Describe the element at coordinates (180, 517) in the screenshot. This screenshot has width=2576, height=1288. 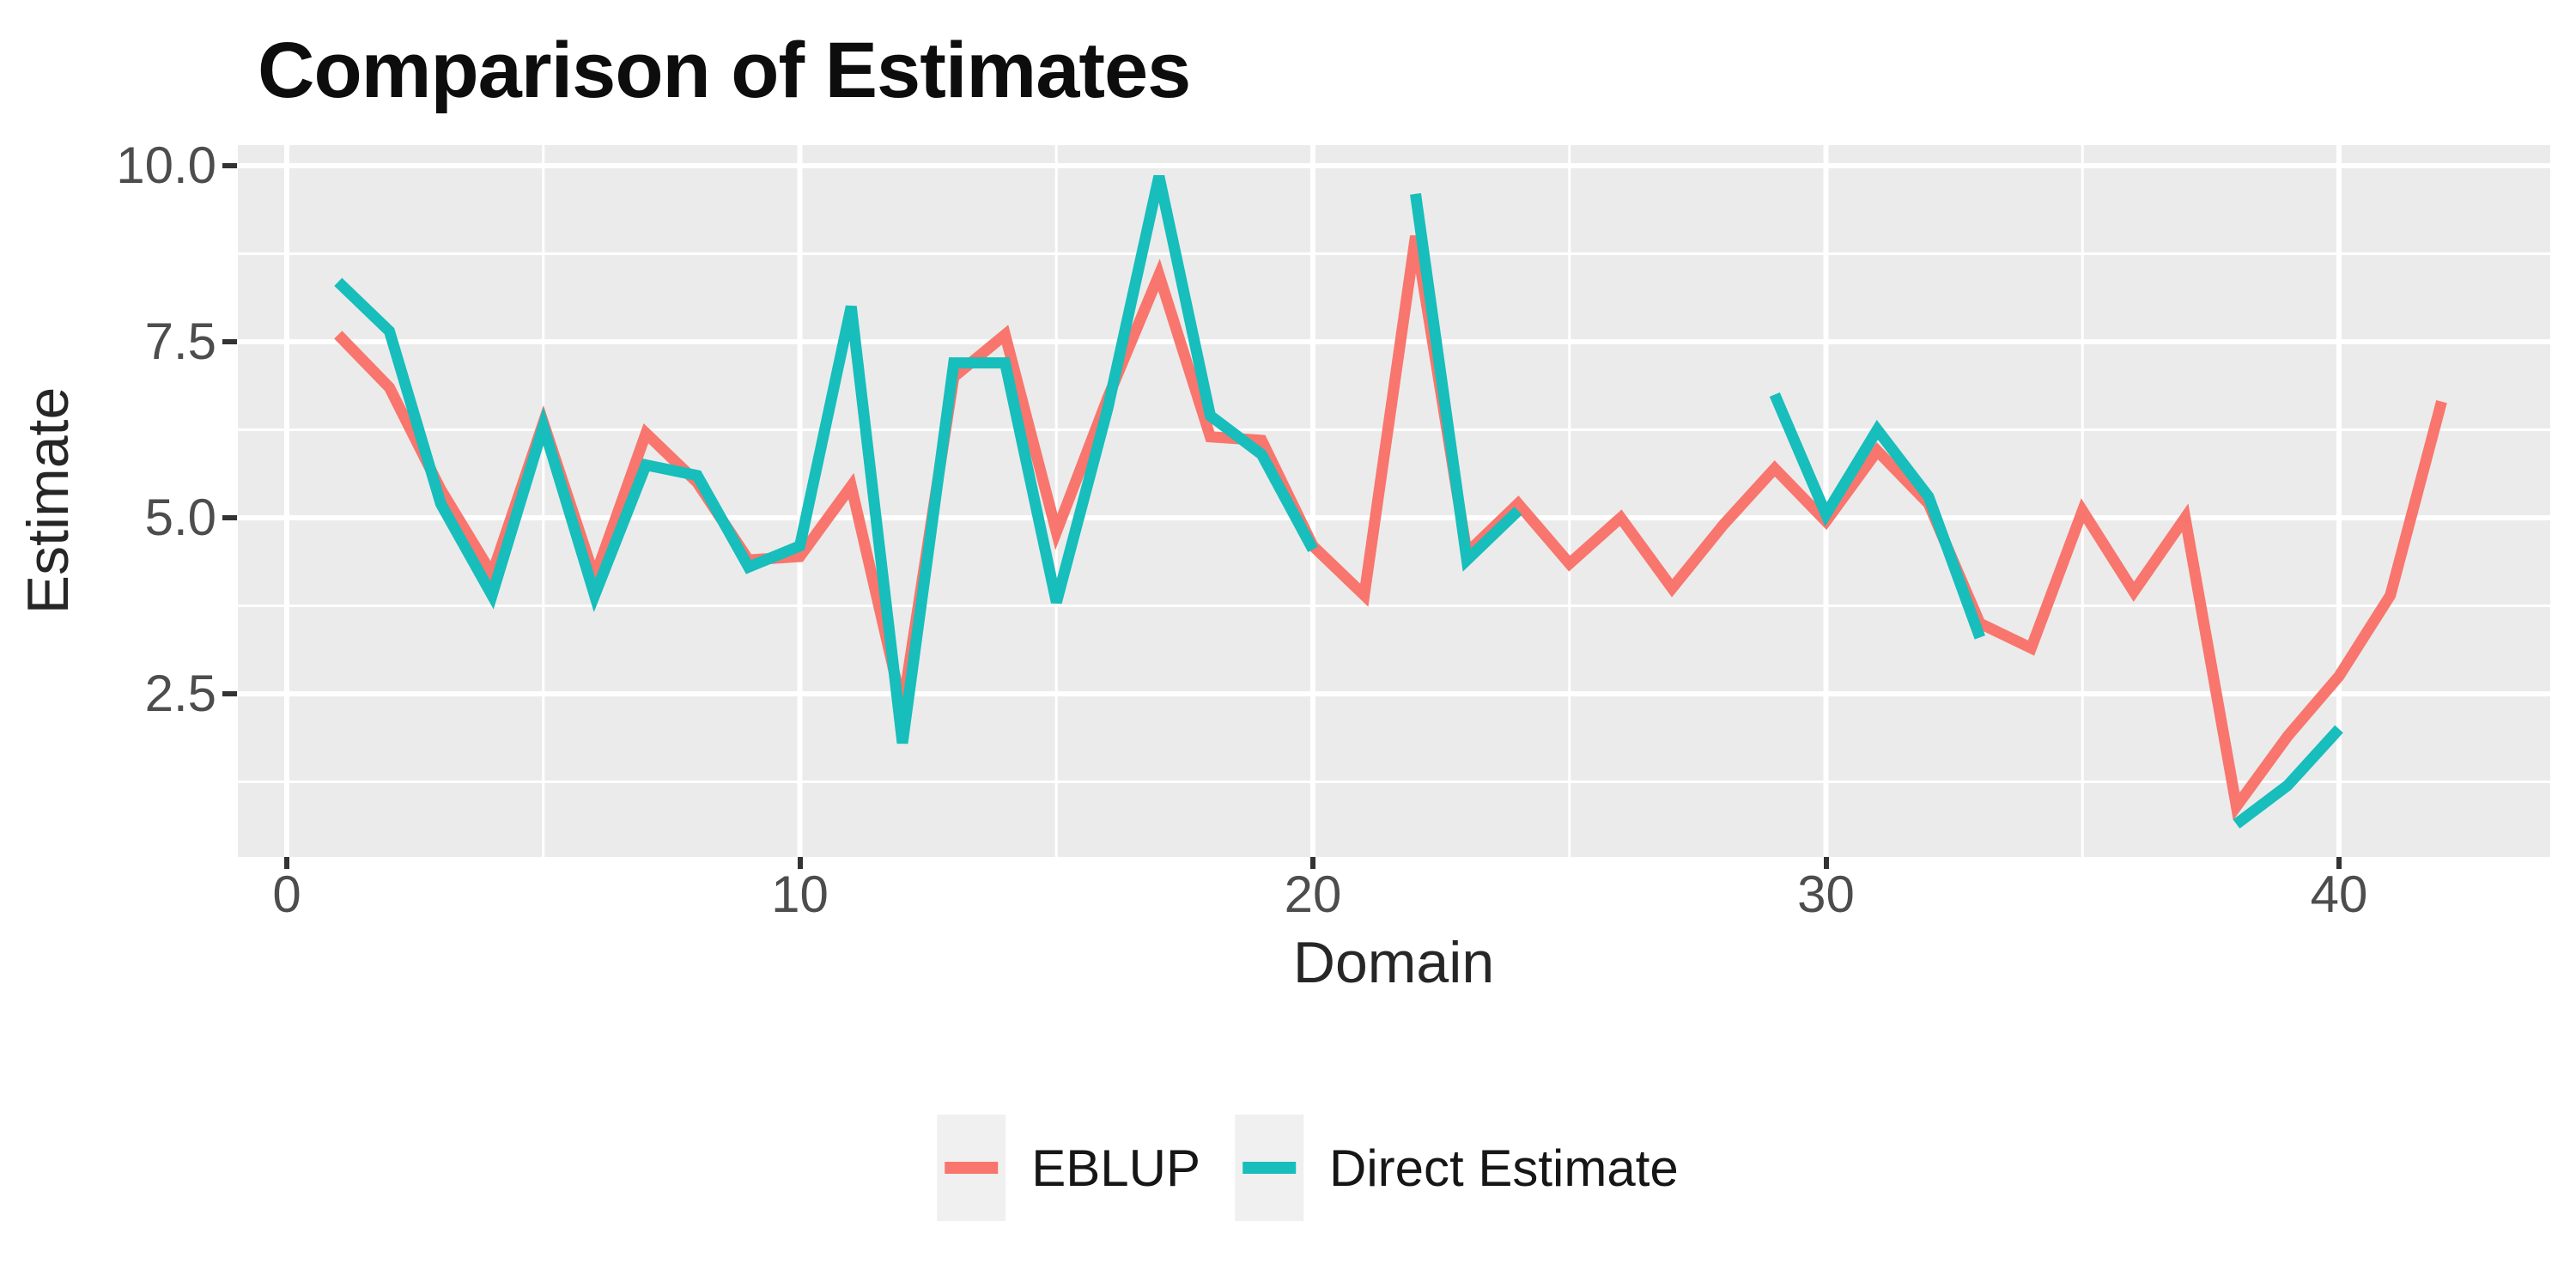
I see `y-tick-label: 5.0` at that location.